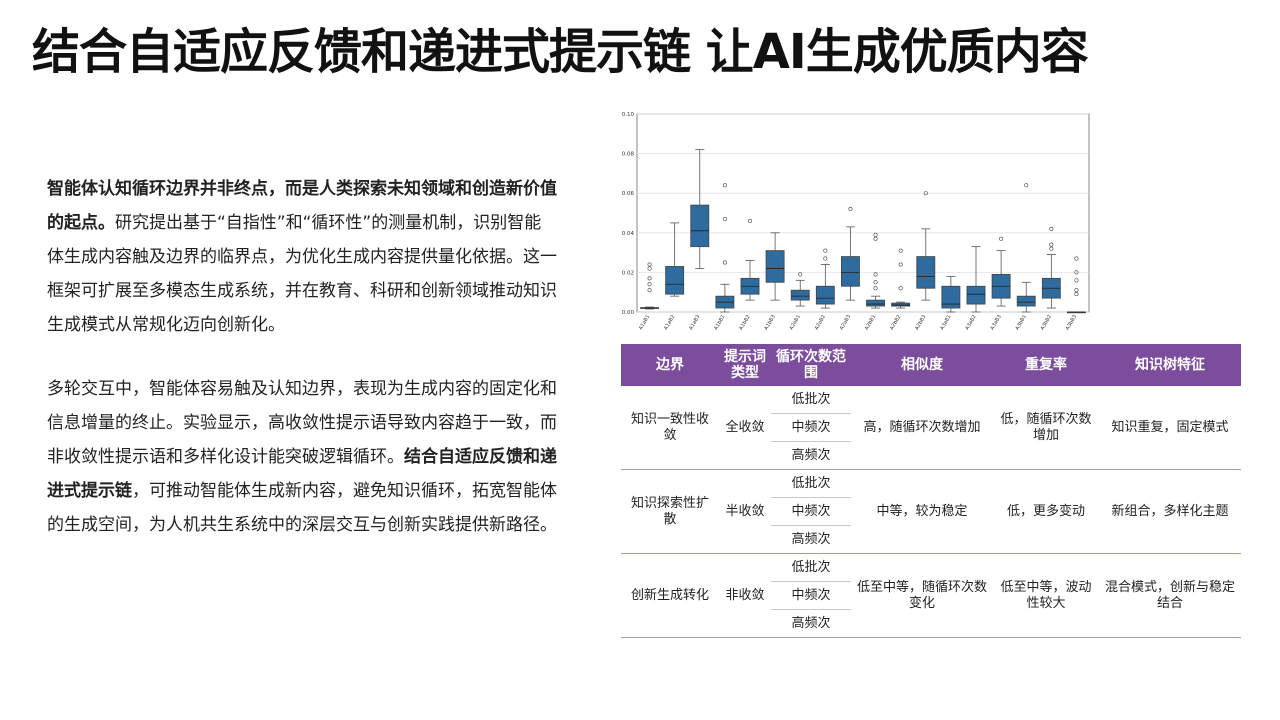 This screenshot has height=720, width=1280. What do you see at coordinates (1046, 595) in the screenshot?
I see `cell-repeat-rate: 低至中等，波动性较大` at bounding box center [1046, 595].